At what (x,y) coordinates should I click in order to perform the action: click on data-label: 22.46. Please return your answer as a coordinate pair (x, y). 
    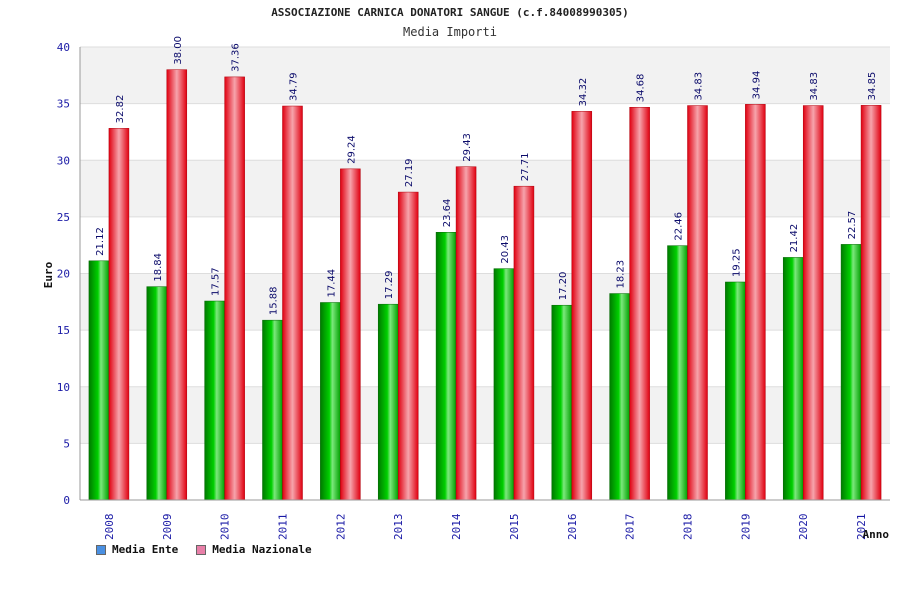
    Looking at the image, I should click on (679, 226).